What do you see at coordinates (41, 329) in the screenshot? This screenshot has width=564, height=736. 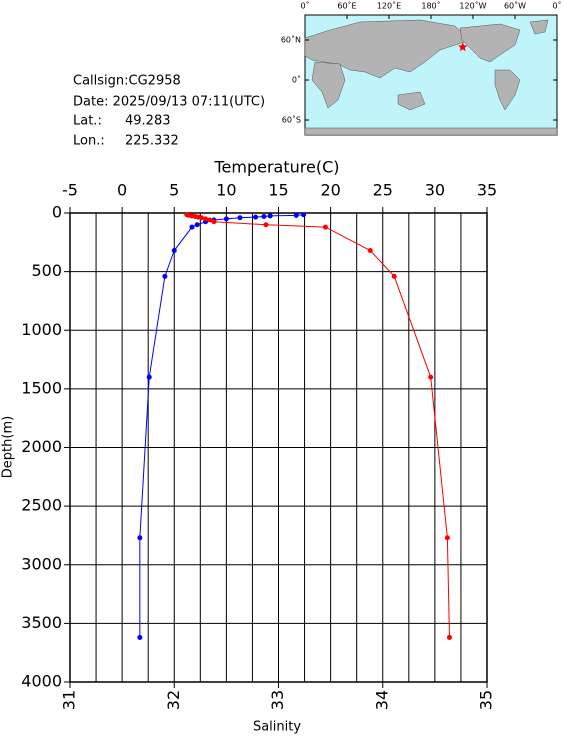 I see `y-tick-label: 1000` at bounding box center [41, 329].